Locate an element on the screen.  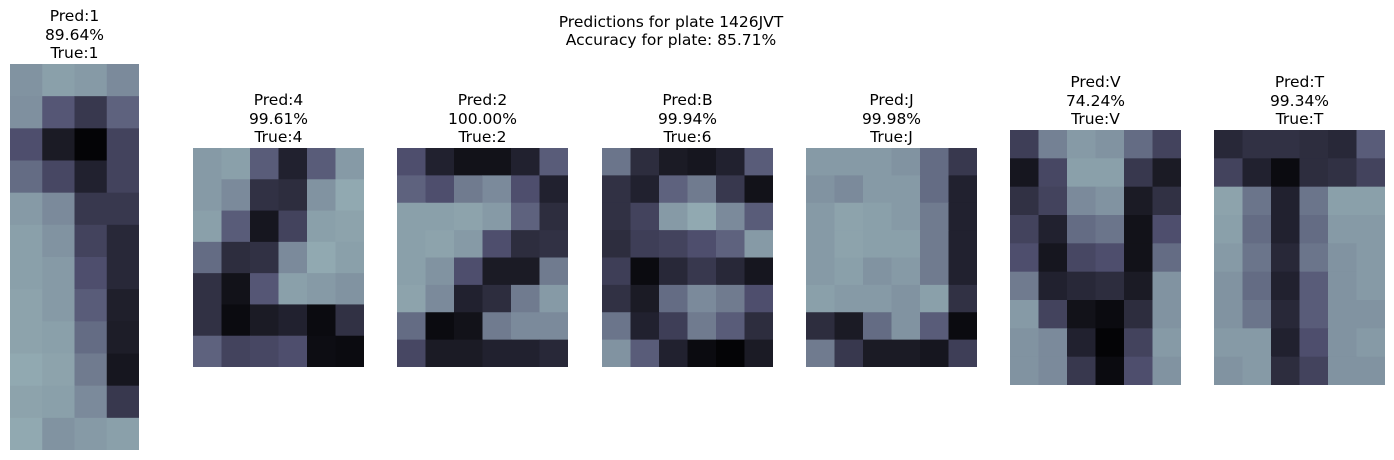
true-label: True:6 is located at coordinates (687, 137).